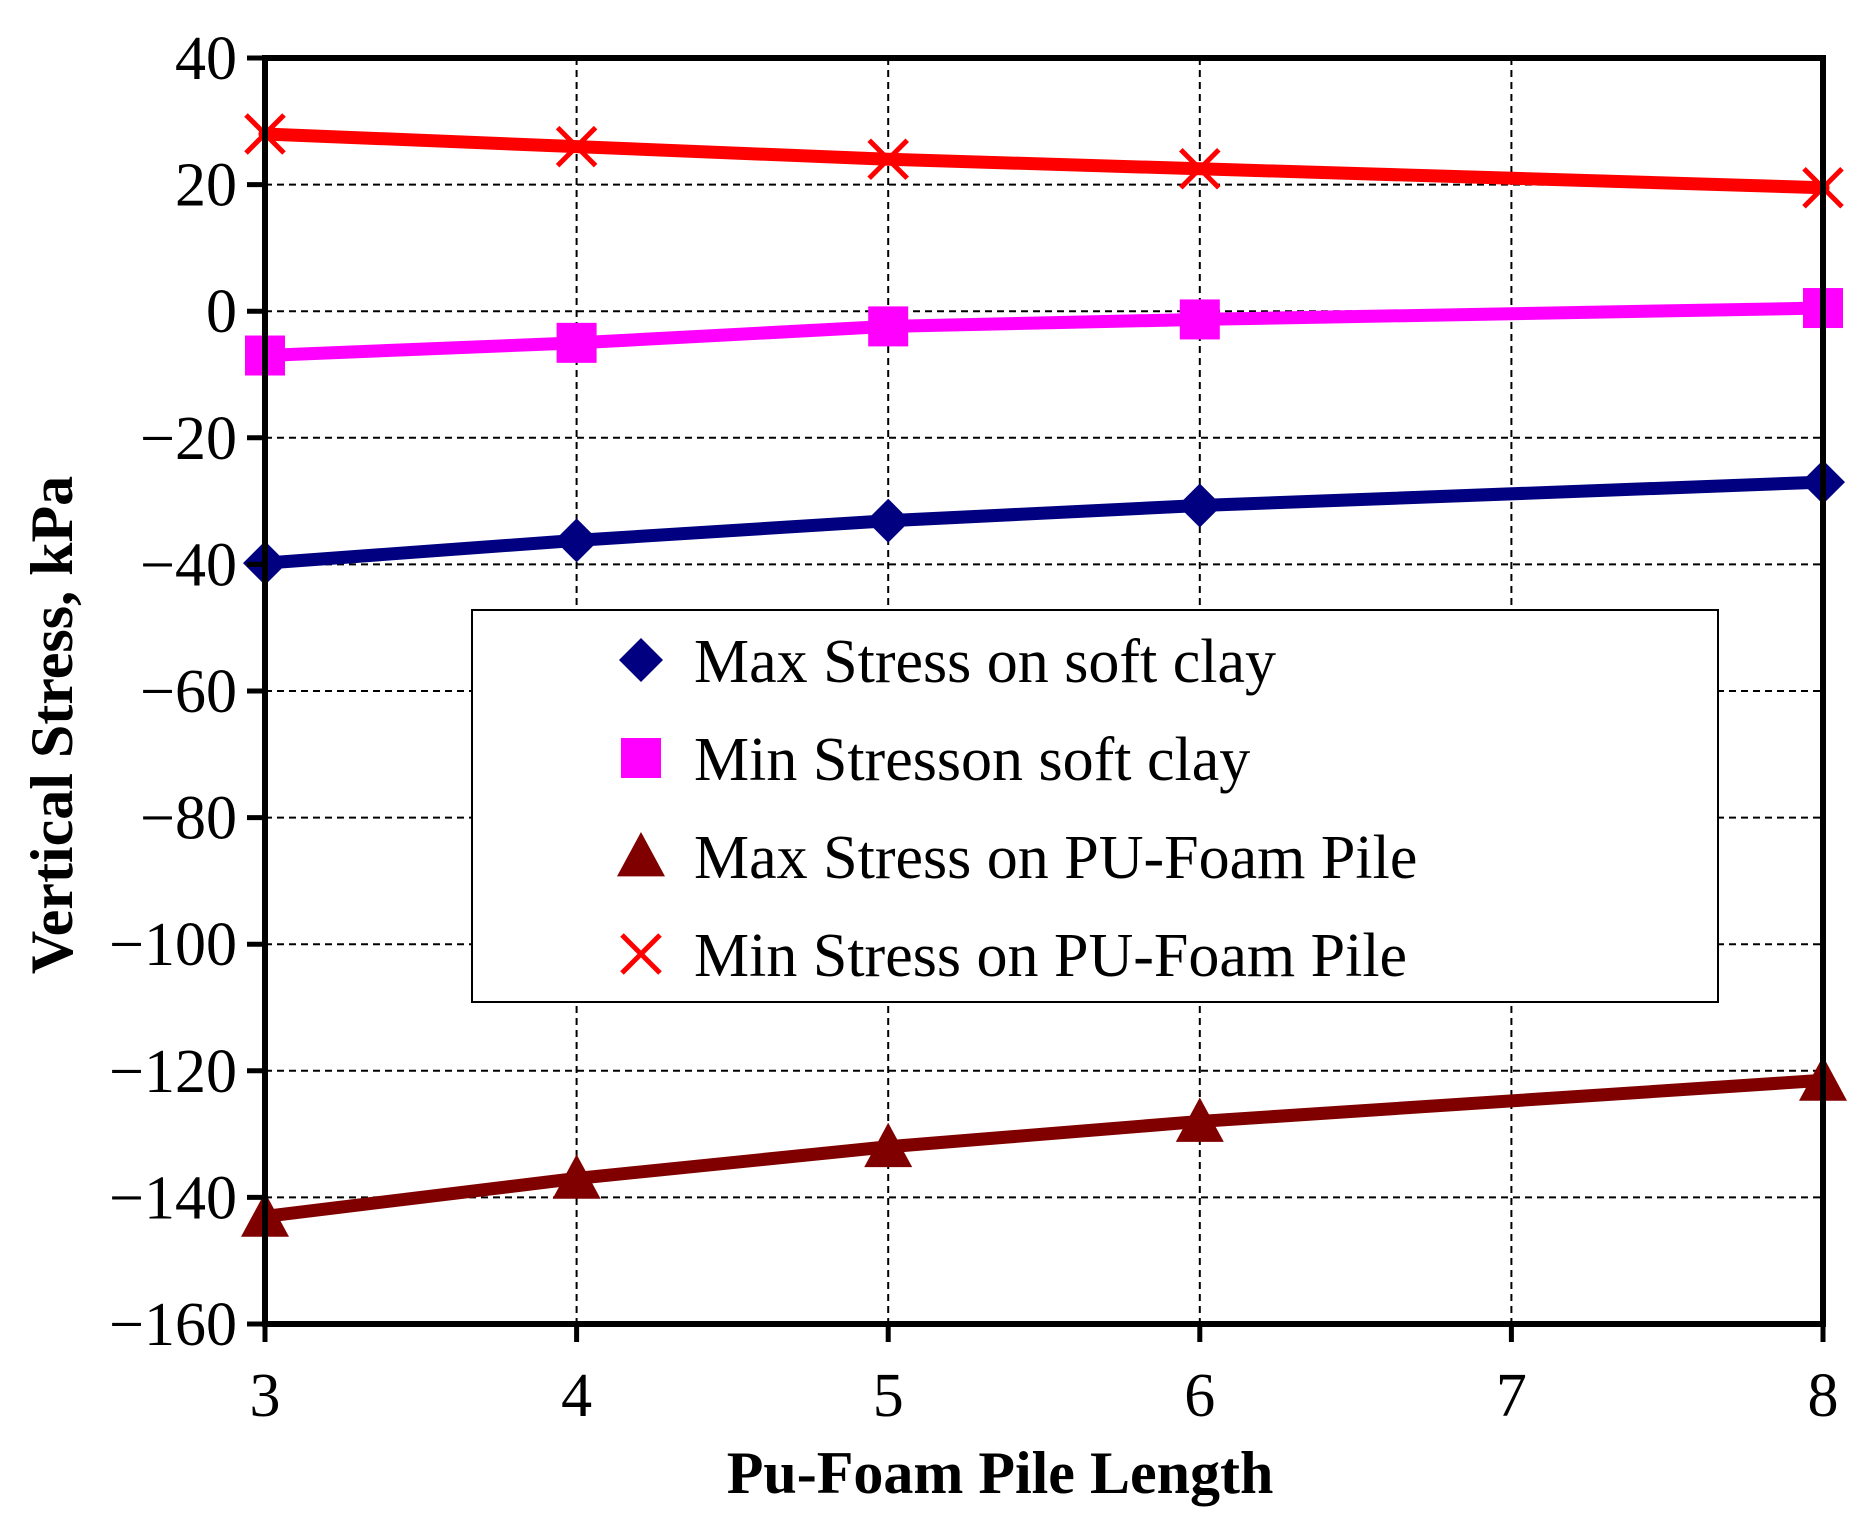 The image size is (1866, 1517). Describe the element at coordinates (188, 439) in the screenshot. I see `y-tick-label: −20` at that location.